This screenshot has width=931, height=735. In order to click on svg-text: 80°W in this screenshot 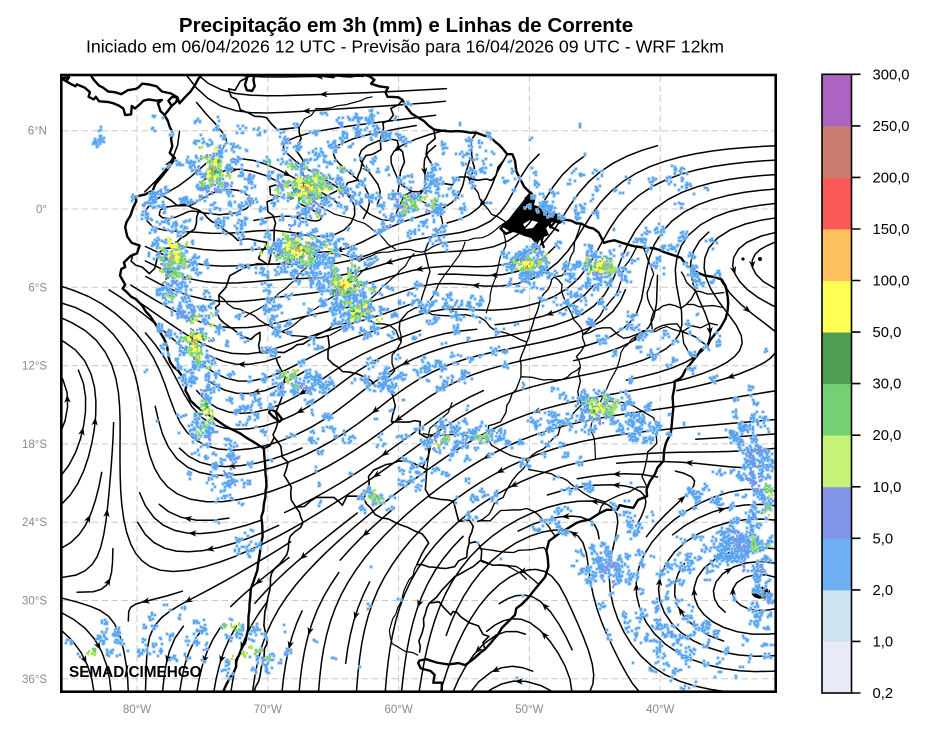, I will do `click(137, 710)`.